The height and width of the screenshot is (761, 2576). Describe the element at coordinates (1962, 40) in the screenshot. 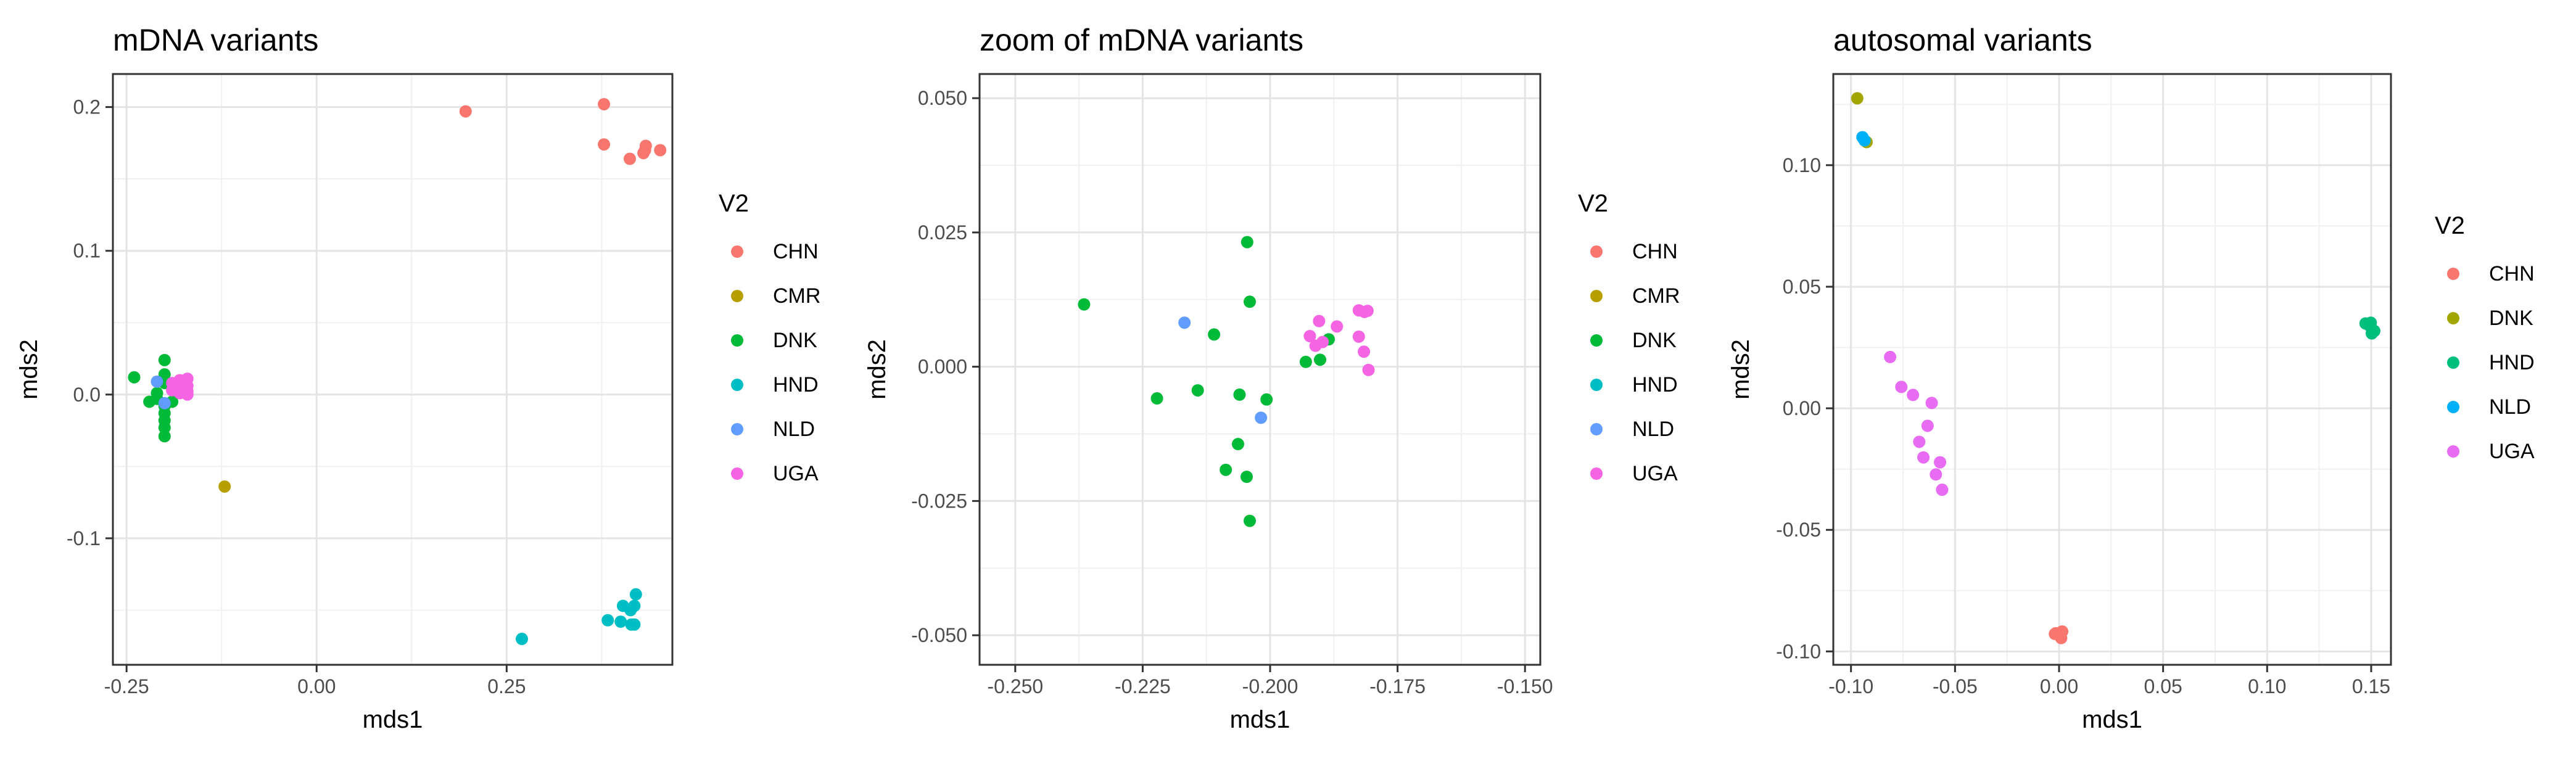

I see `chart-title: autosomal variants` at that location.